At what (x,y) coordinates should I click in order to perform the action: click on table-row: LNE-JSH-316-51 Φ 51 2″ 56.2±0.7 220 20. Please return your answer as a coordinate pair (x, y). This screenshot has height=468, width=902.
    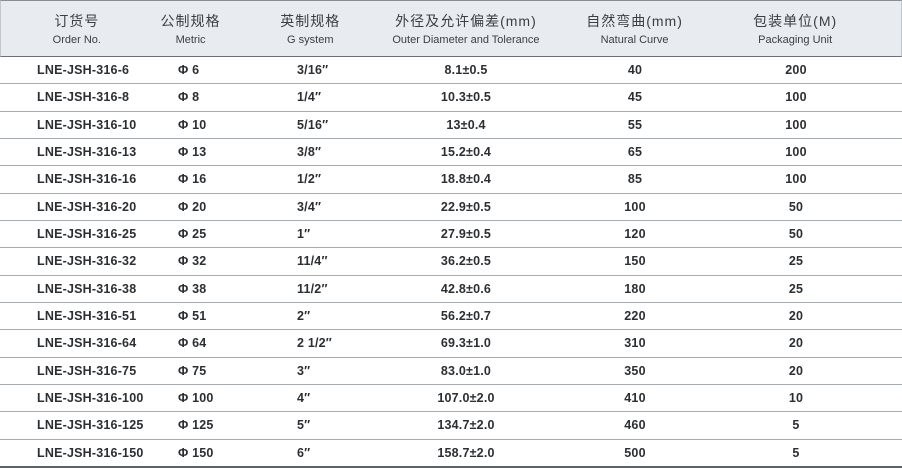
    Looking at the image, I should click on (451, 316).